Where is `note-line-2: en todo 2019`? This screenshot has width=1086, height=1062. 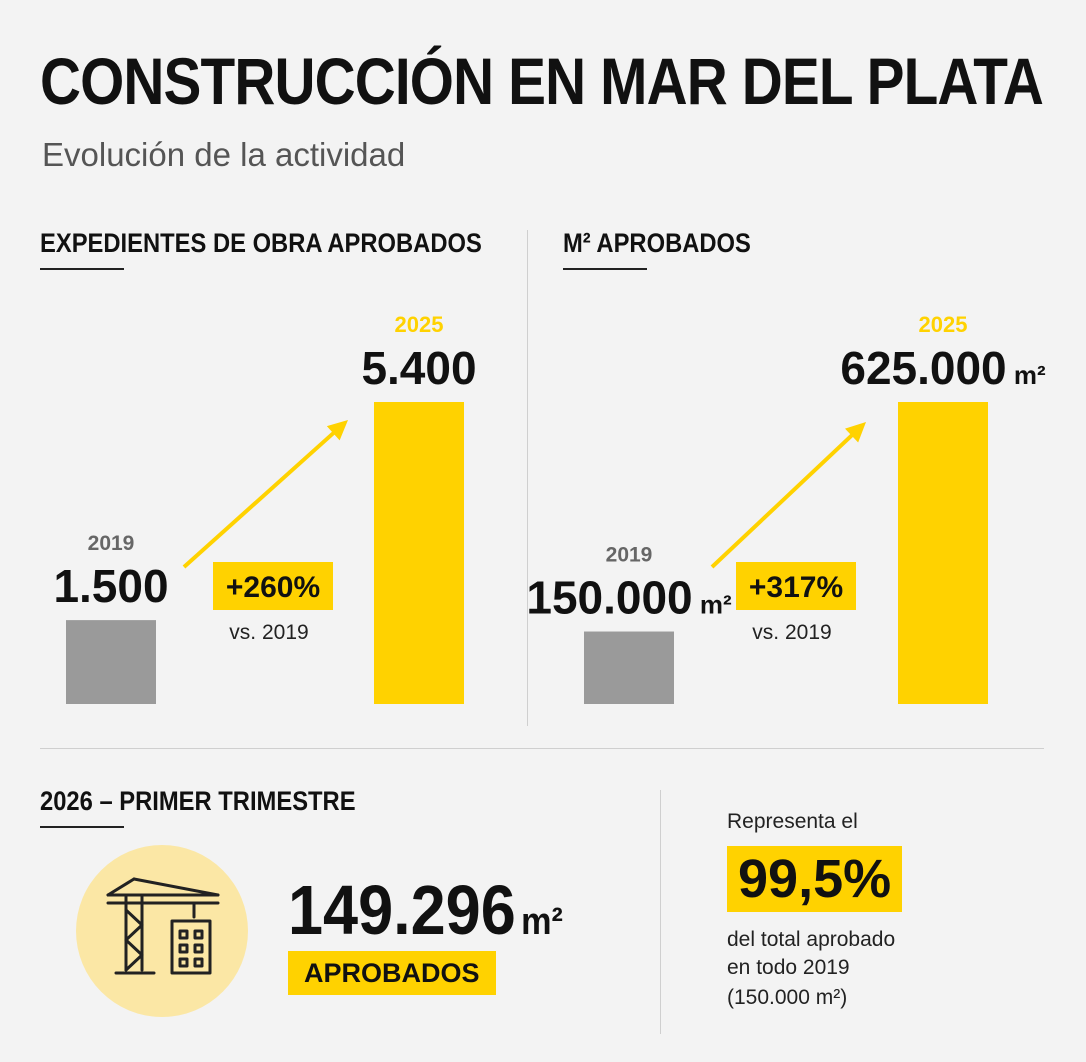 note-line-2: en todo 2019 is located at coordinates (788, 967).